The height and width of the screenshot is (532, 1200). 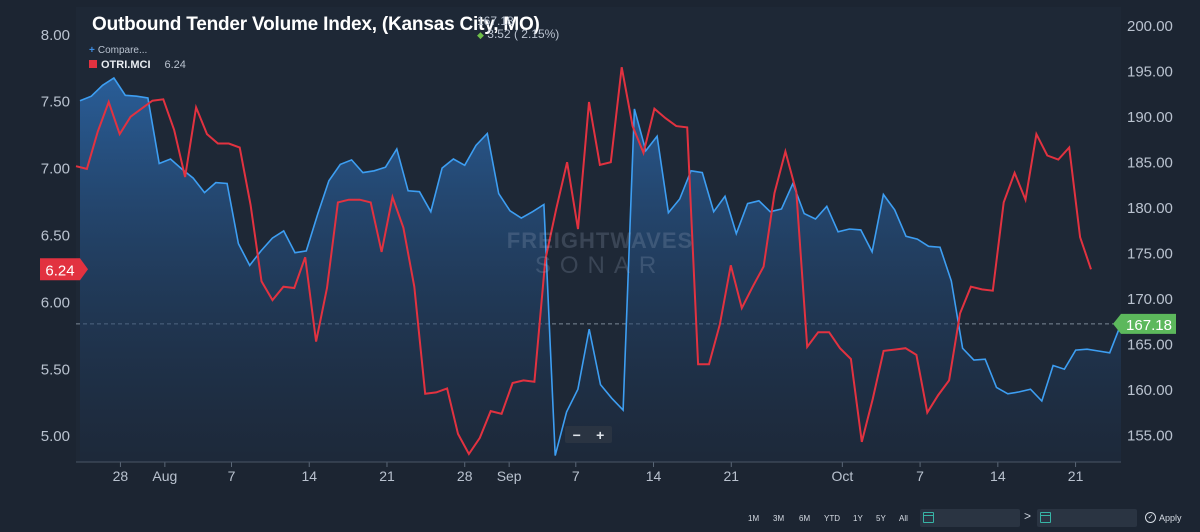 I want to click on right-tick-label: 165.00, so click(x=1150, y=345).